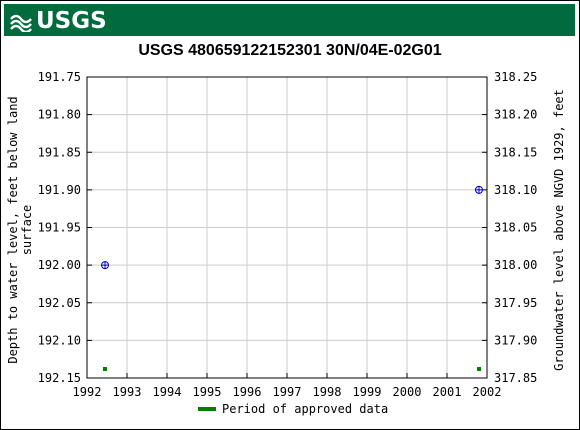  I want to click on x-tick-label: 1993, so click(127, 392).